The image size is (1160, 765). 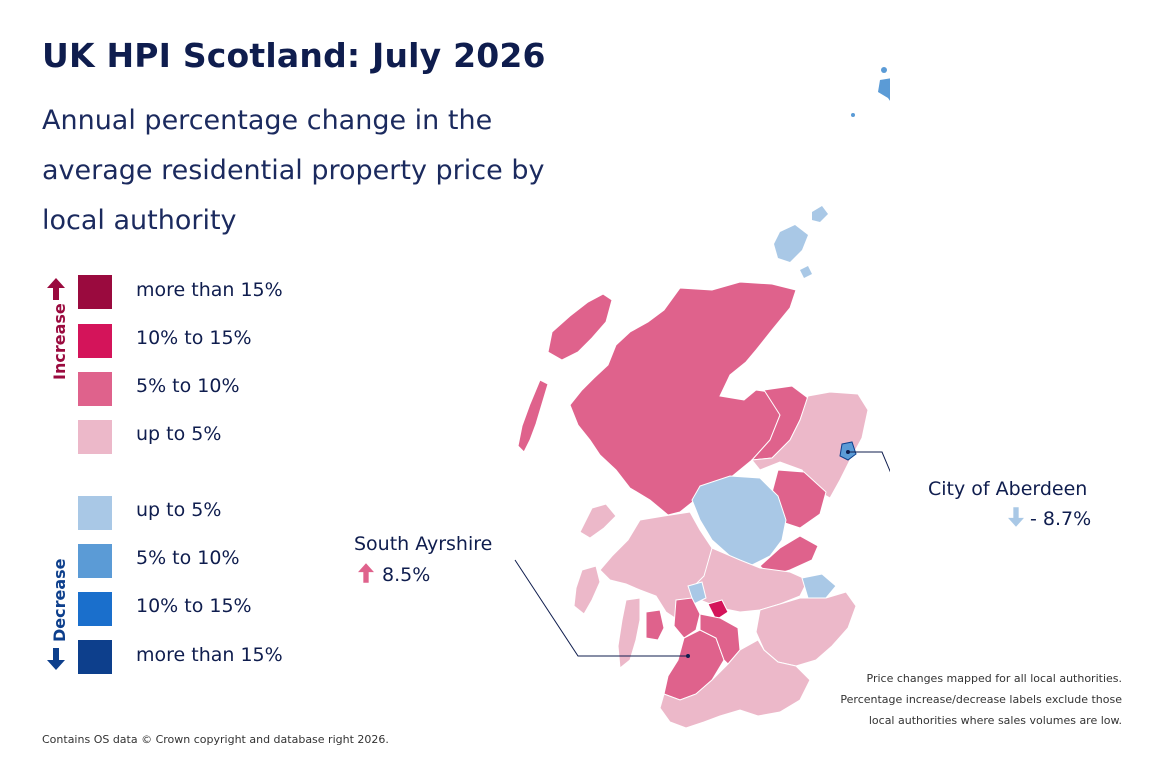 What do you see at coordinates (194, 338) in the screenshot?
I see `legend-label-inc-10-15: 10% to 15%` at bounding box center [194, 338].